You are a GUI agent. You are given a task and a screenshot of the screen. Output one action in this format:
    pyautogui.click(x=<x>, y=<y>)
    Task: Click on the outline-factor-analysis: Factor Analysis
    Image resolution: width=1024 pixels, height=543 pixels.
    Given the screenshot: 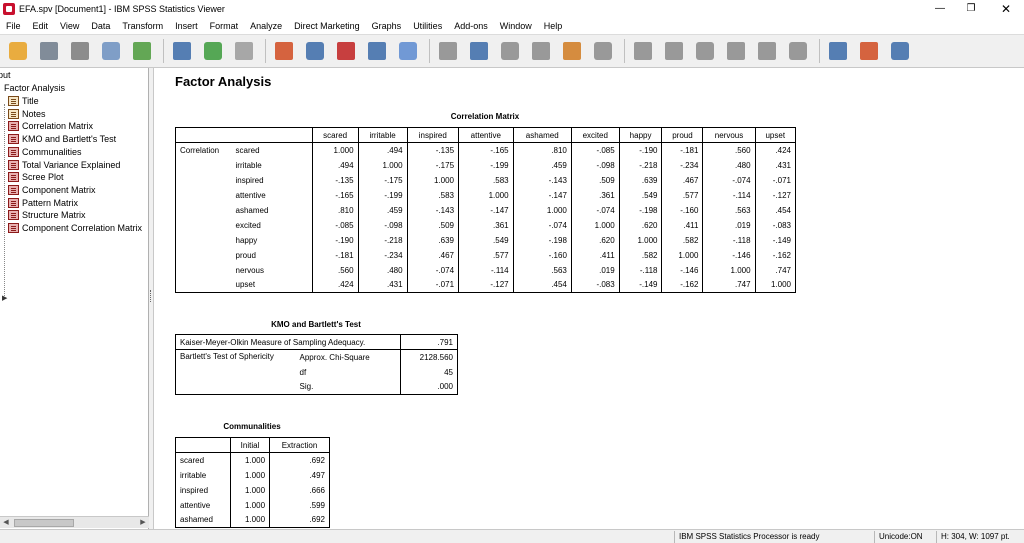 What is the action you would take?
    pyautogui.click(x=35, y=88)
    